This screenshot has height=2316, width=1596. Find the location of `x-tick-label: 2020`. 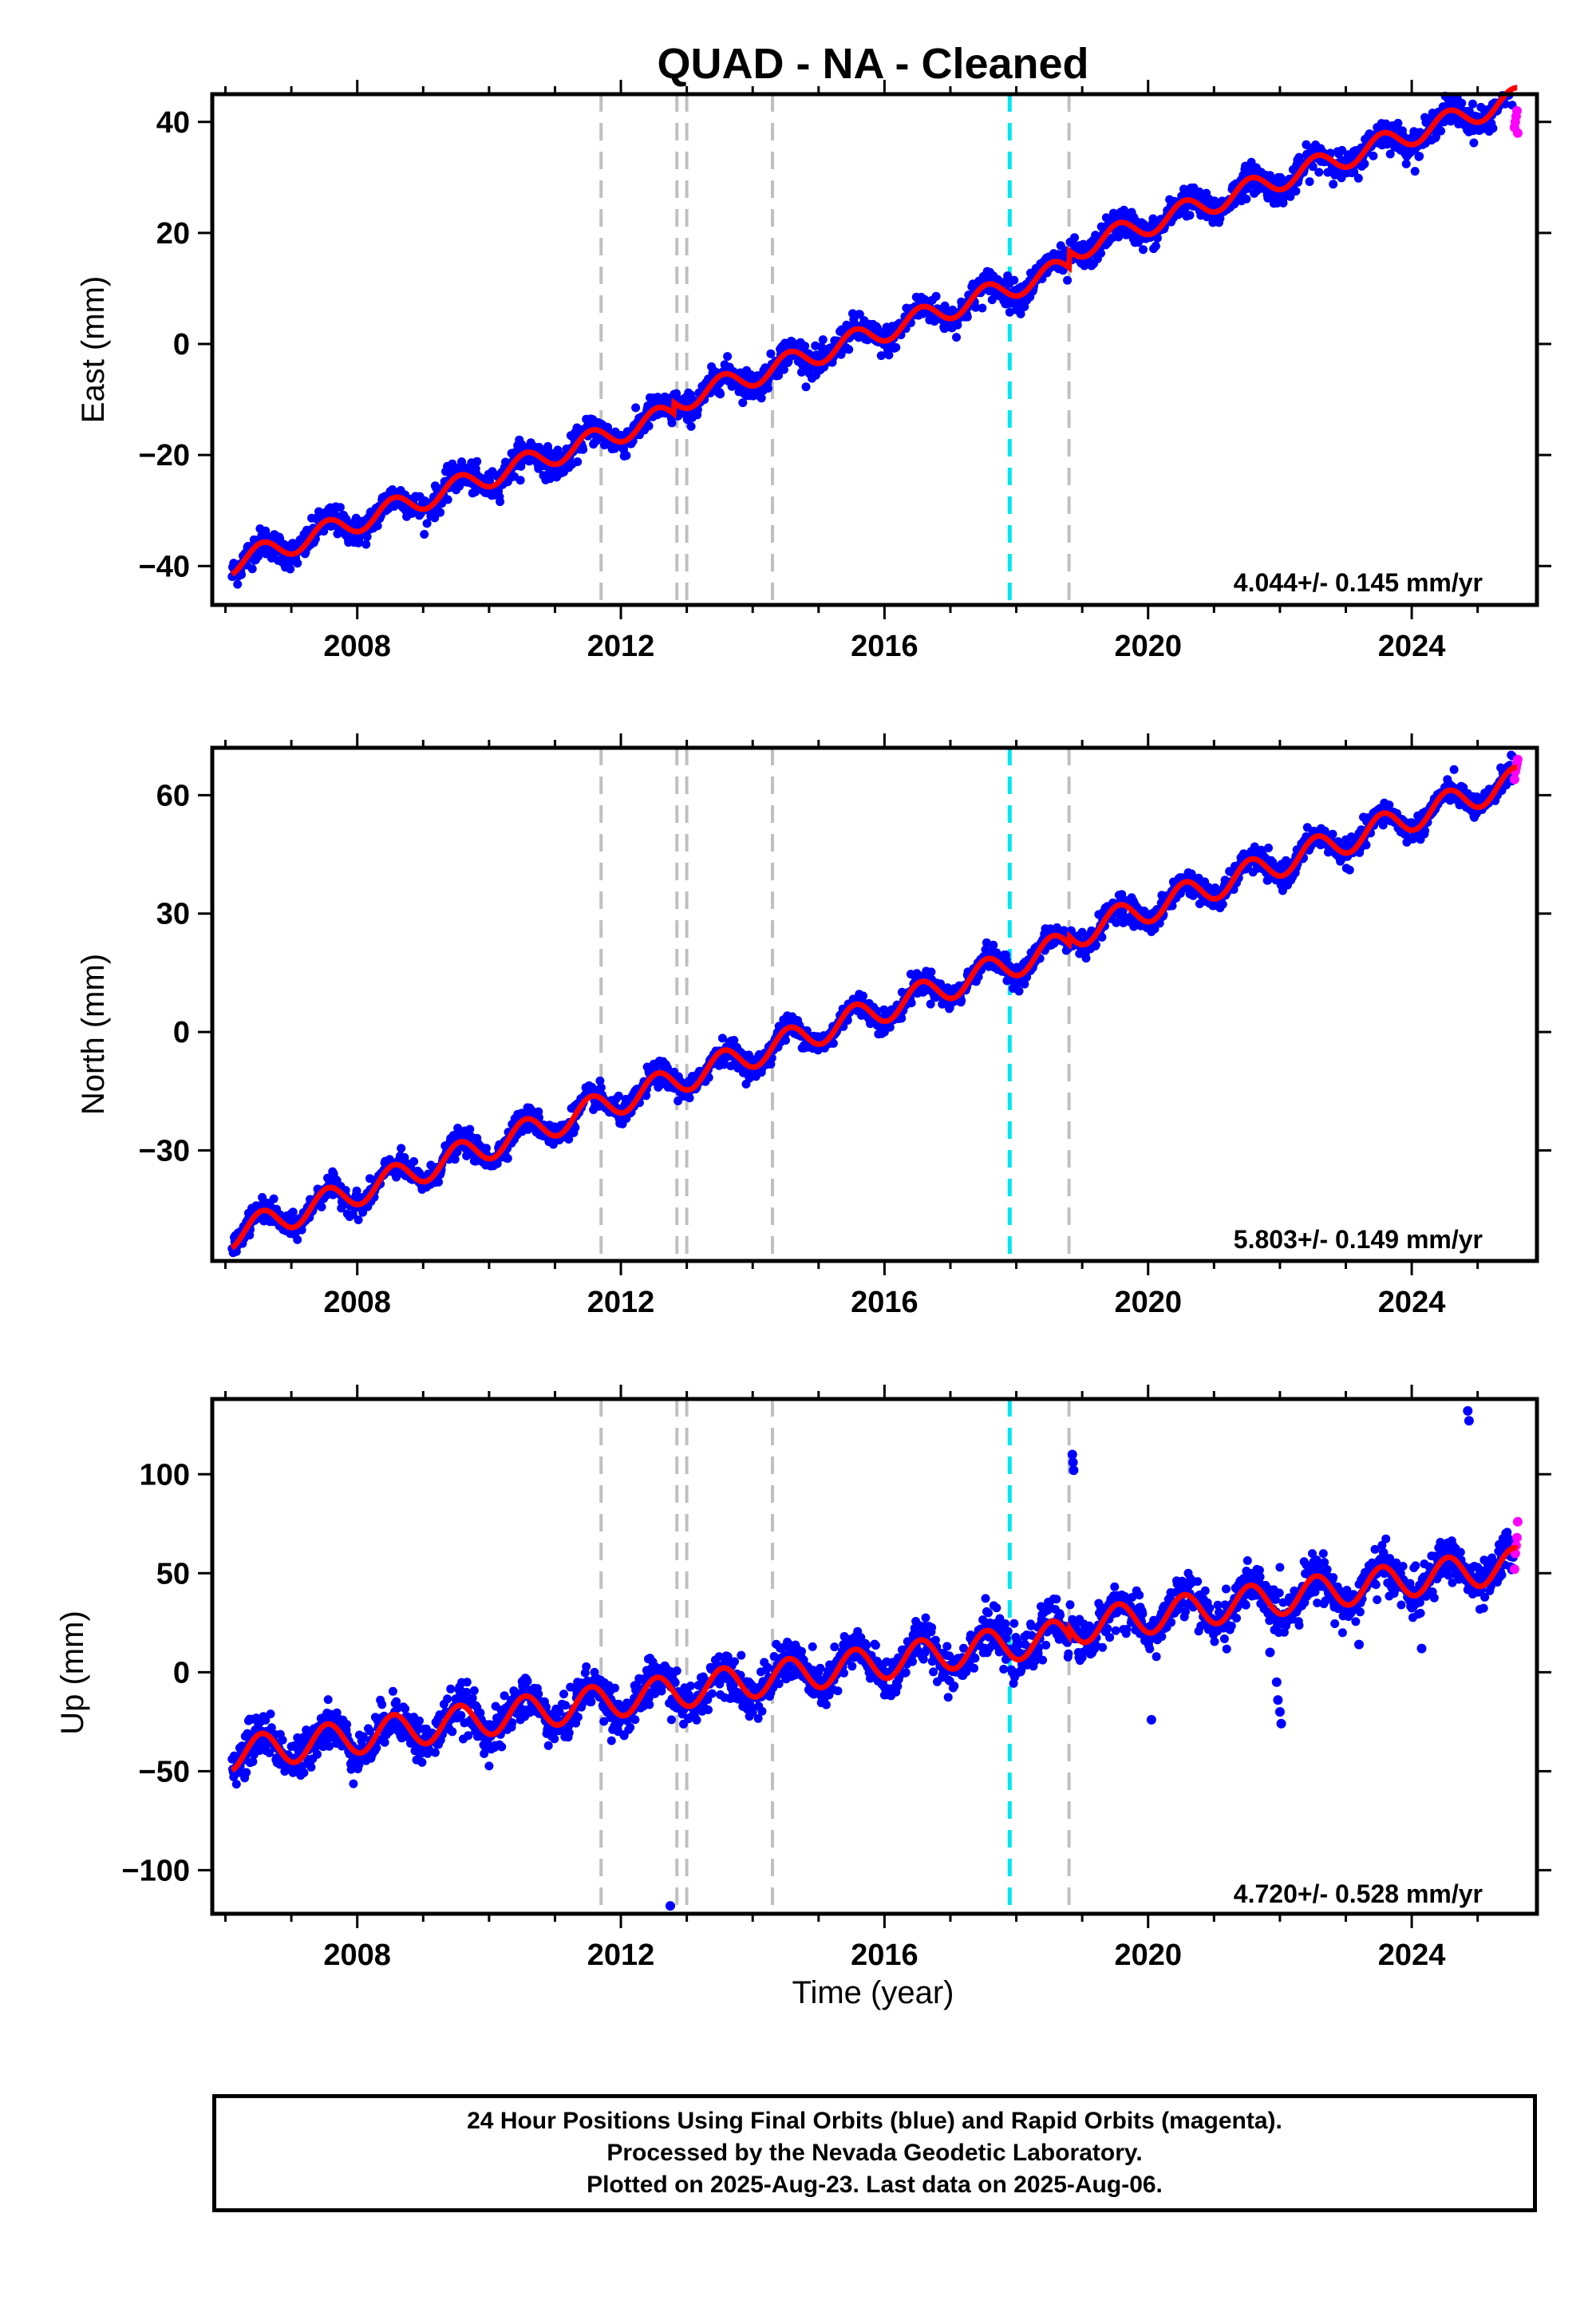

x-tick-label: 2020 is located at coordinates (1148, 1302).